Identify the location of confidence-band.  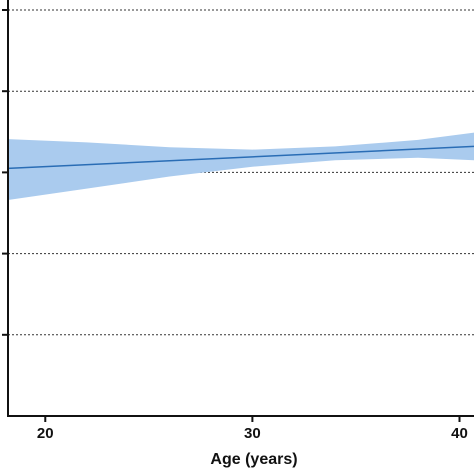
(241, 166).